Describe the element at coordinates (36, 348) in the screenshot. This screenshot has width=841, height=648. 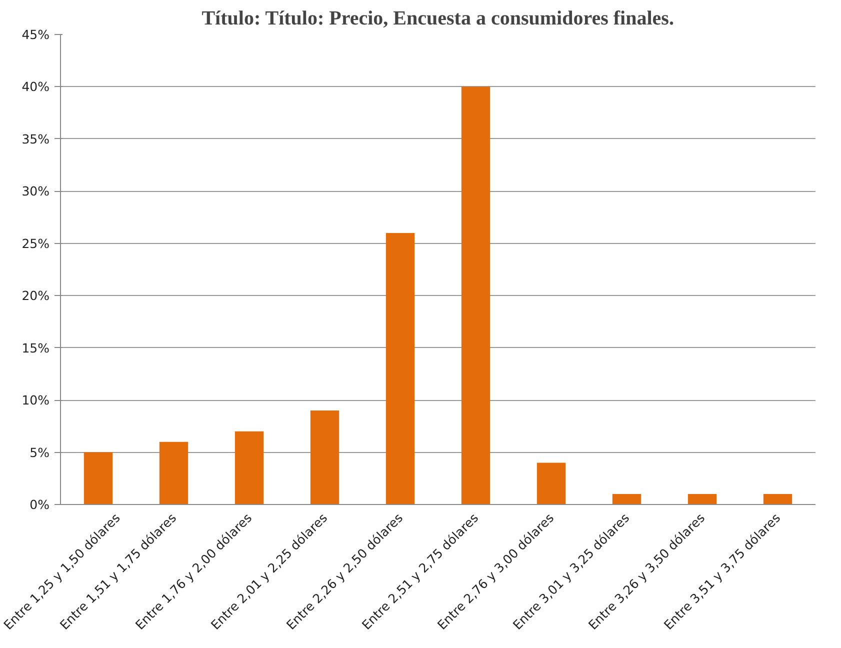
I see `y-tick-label: 15%` at that location.